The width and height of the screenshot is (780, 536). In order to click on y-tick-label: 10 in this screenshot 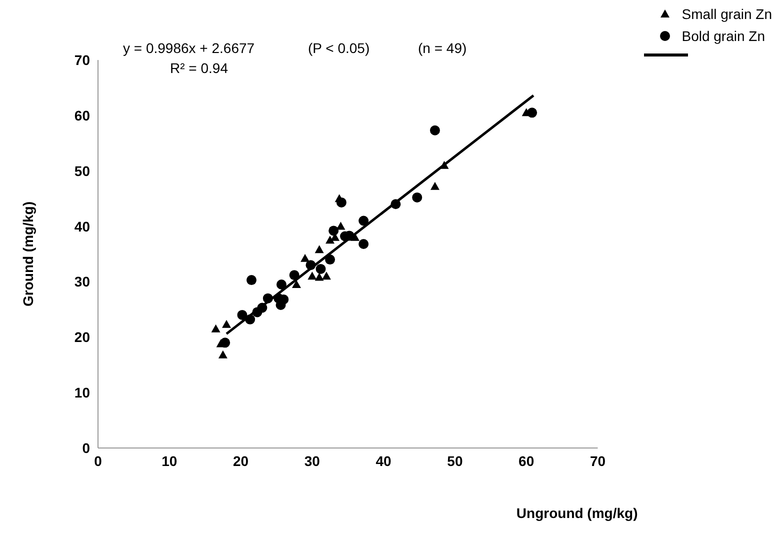, I will do `click(82, 392)`.